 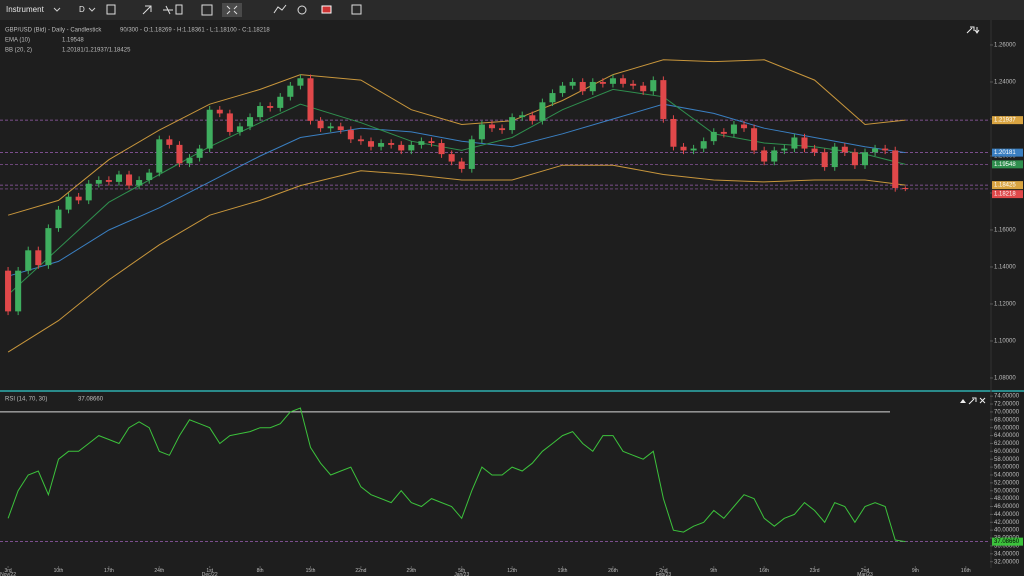 I want to click on indicator-button, so click(x=168, y=10).